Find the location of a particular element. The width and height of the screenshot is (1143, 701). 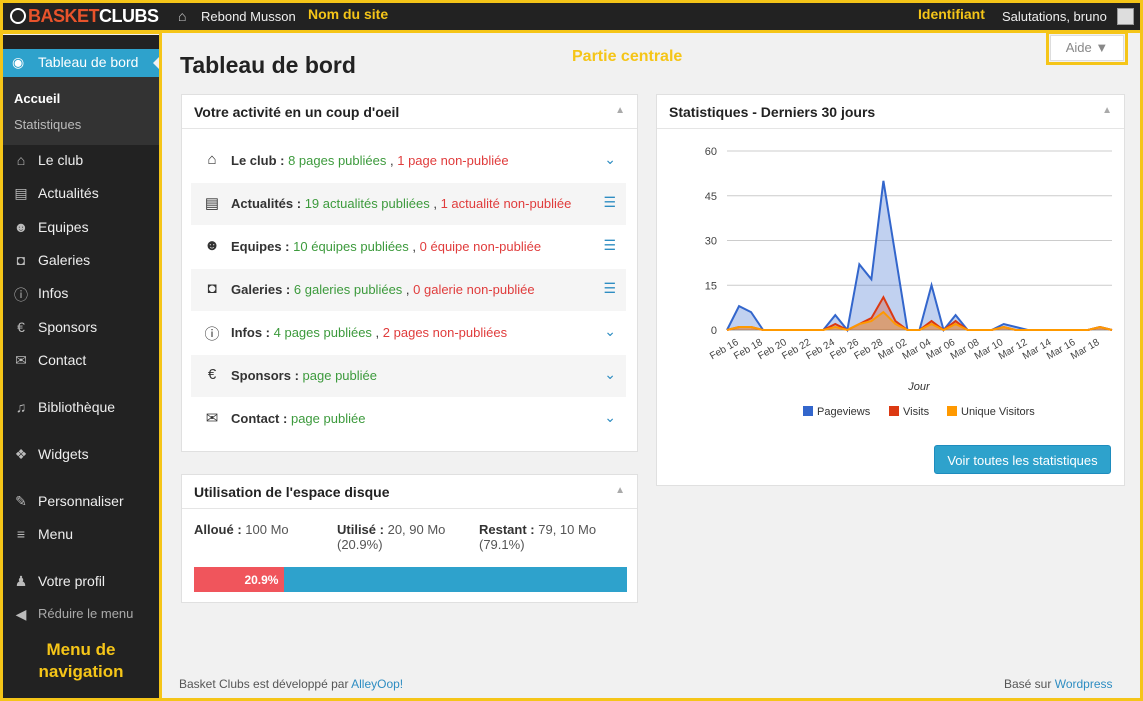

stats-widget-header: Statistiques - Derniers 30 jours ▲ is located at coordinates (890, 112).